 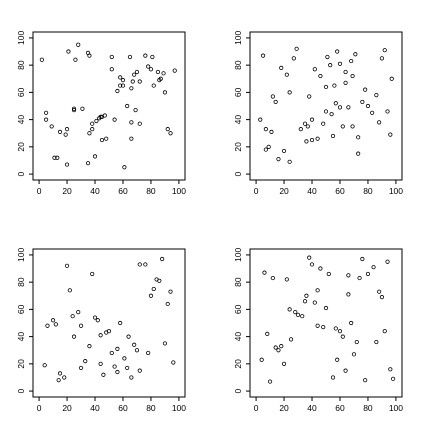 What do you see at coordinates (396, 191) in the screenshot?
I see `x-tick-label: 100` at bounding box center [396, 191].